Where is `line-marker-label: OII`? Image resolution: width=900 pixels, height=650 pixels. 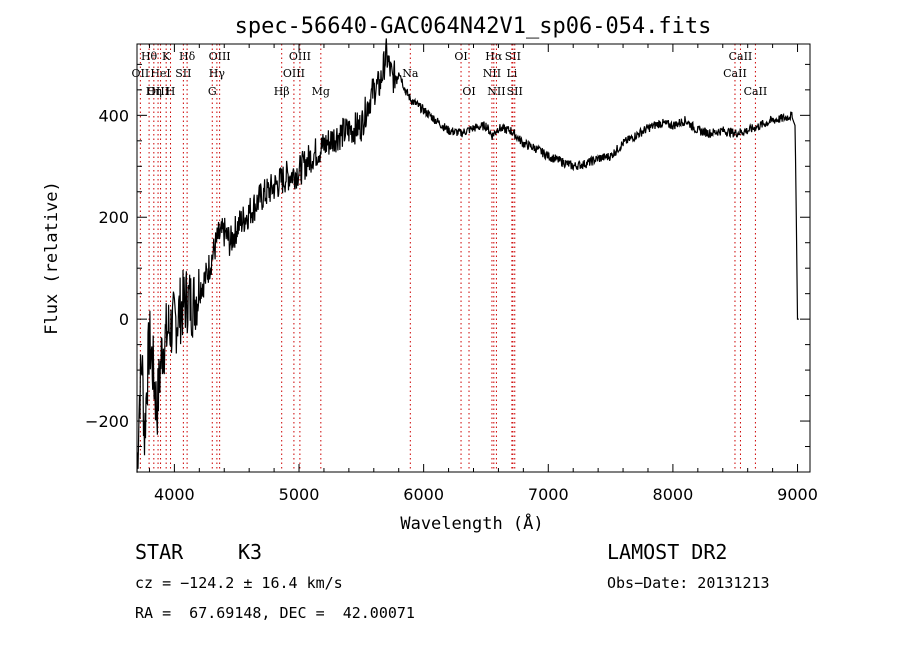
line-marker-label: OII is located at coordinates (141, 73).